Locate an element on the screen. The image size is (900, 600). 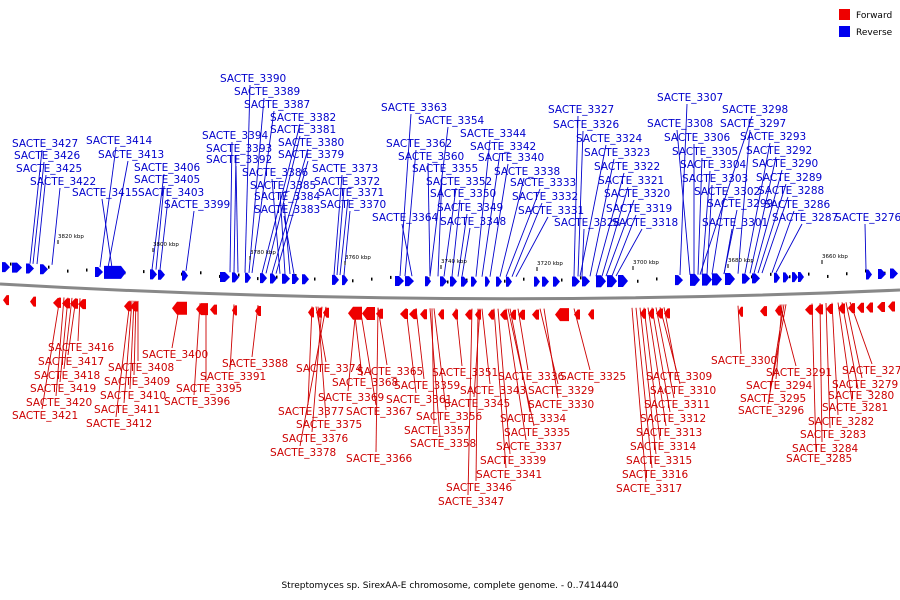
gene-label: SACTE_3373 is located at coordinates (345, 169).